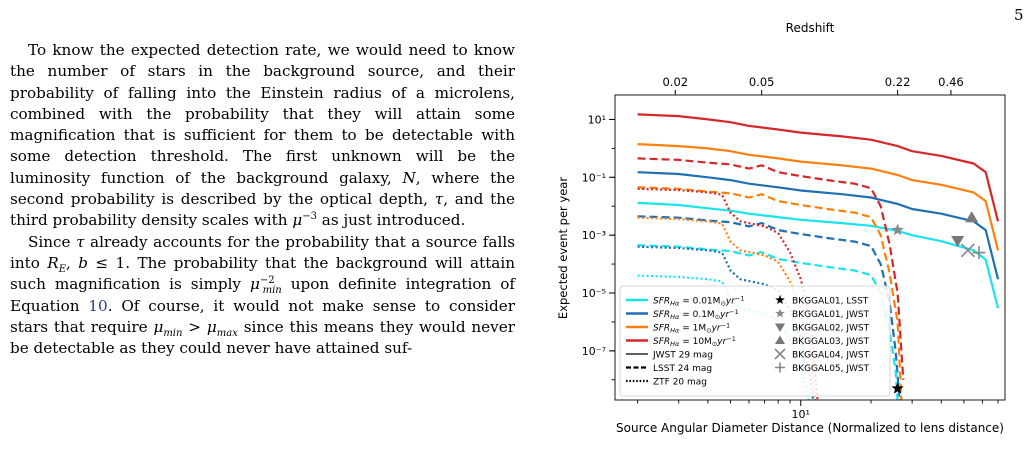 This screenshot has height=471, width=1034. I want to click on legend-marker-label-1: BKGGAL01, LSST, so click(830, 302).